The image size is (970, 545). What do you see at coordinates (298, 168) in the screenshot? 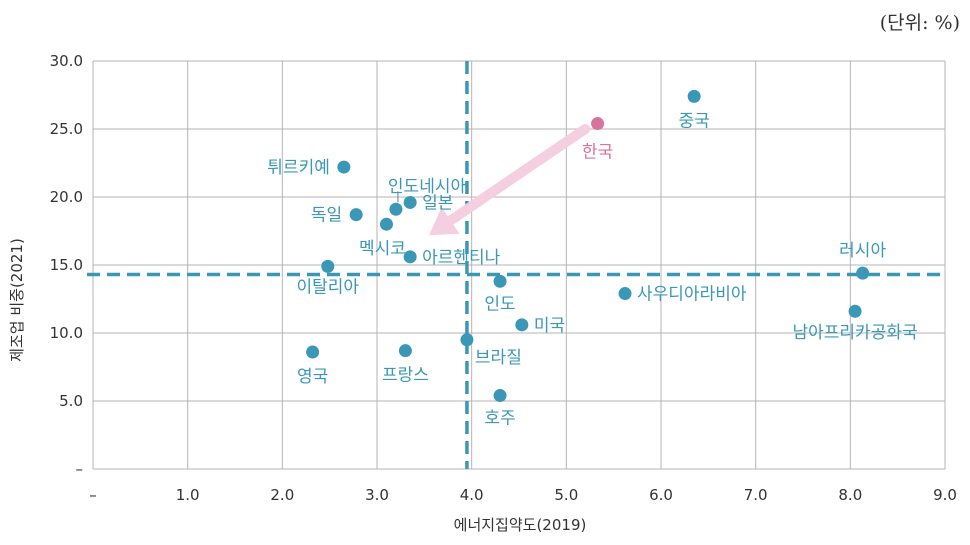
I see `point-label: 튀르키예` at bounding box center [298, 168].